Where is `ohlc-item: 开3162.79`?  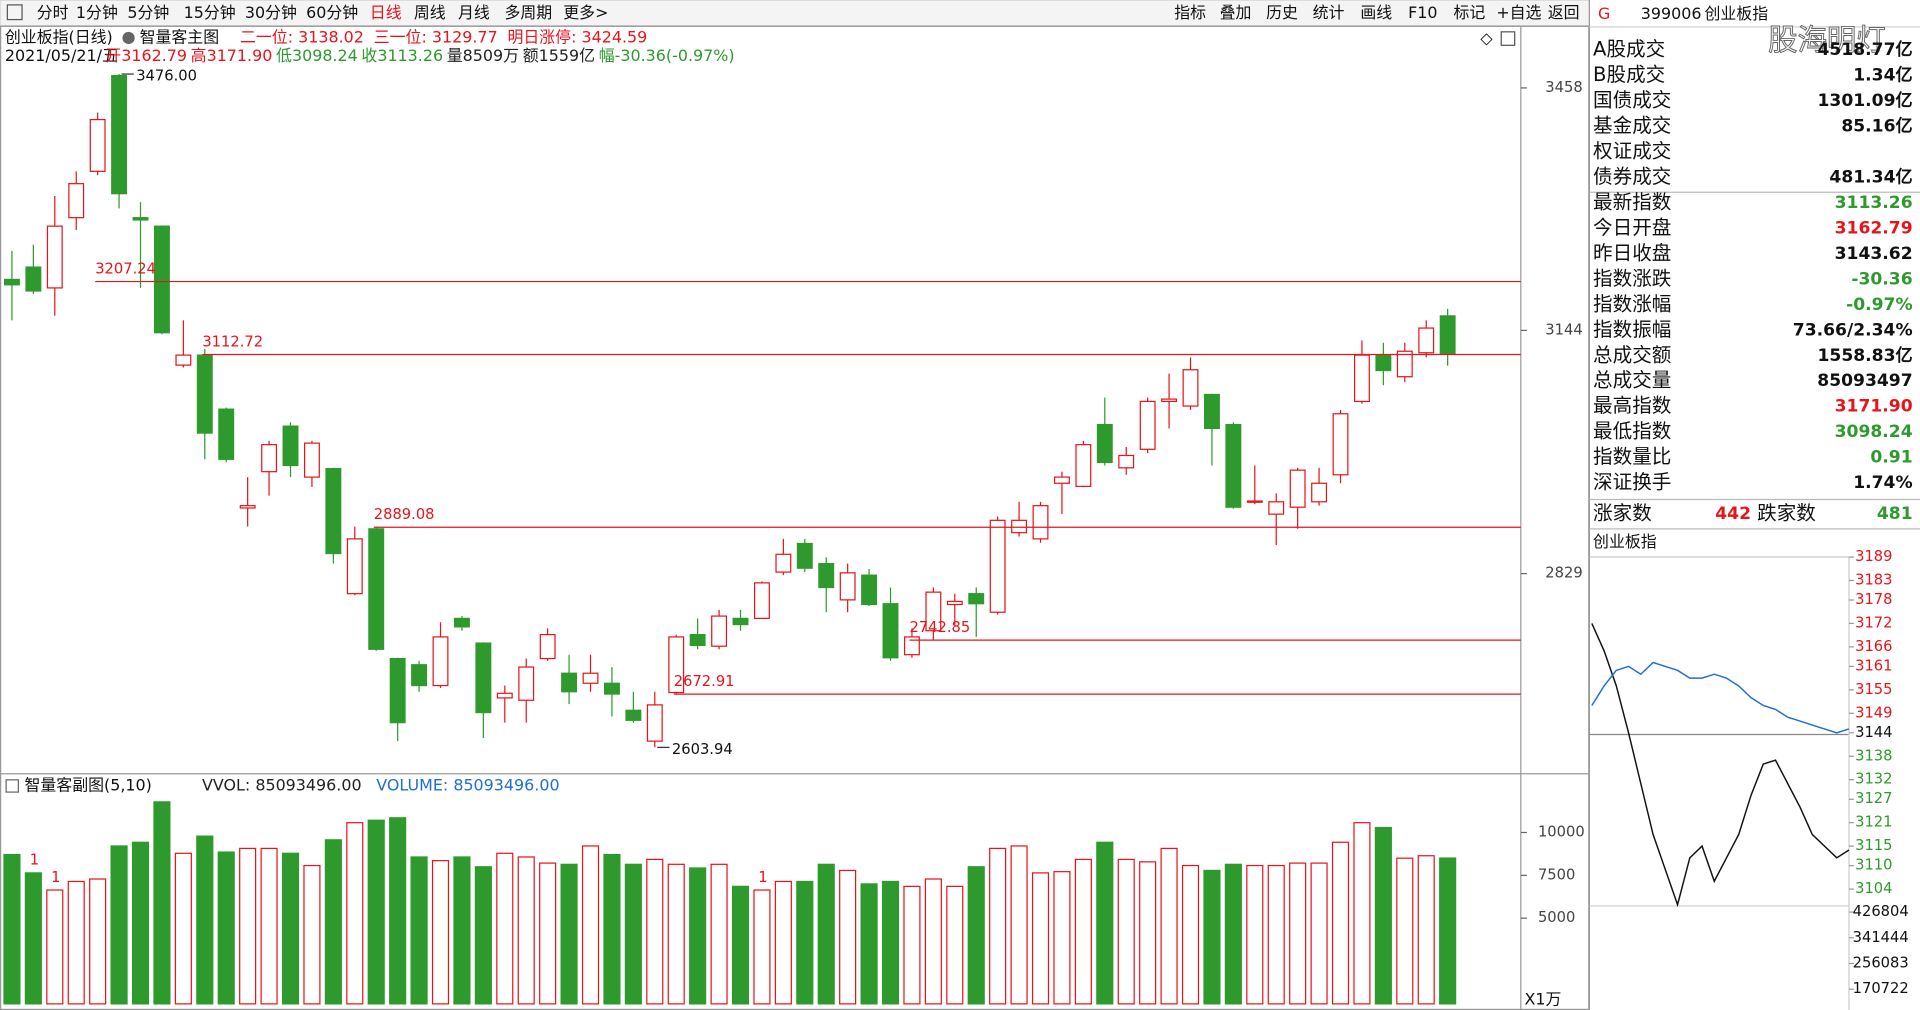
ohlc-item: 开3162.79 is located at coordinates (146, 55).